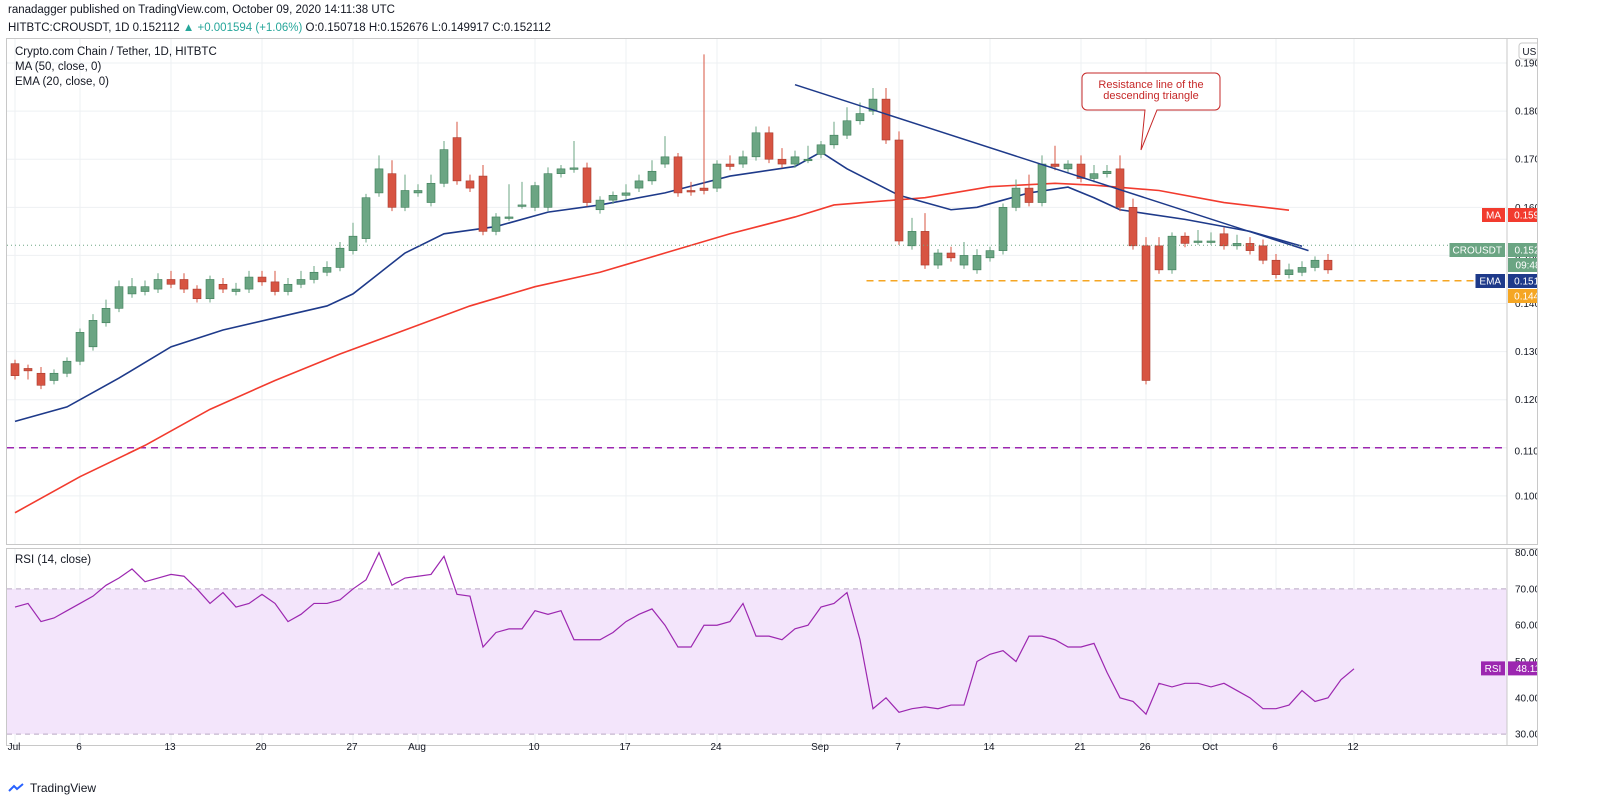 The image size is (1600, 805). Describe the element at coordinates (820, 747) in the screenshot. I see `x-tick-label: Sep` at that location.